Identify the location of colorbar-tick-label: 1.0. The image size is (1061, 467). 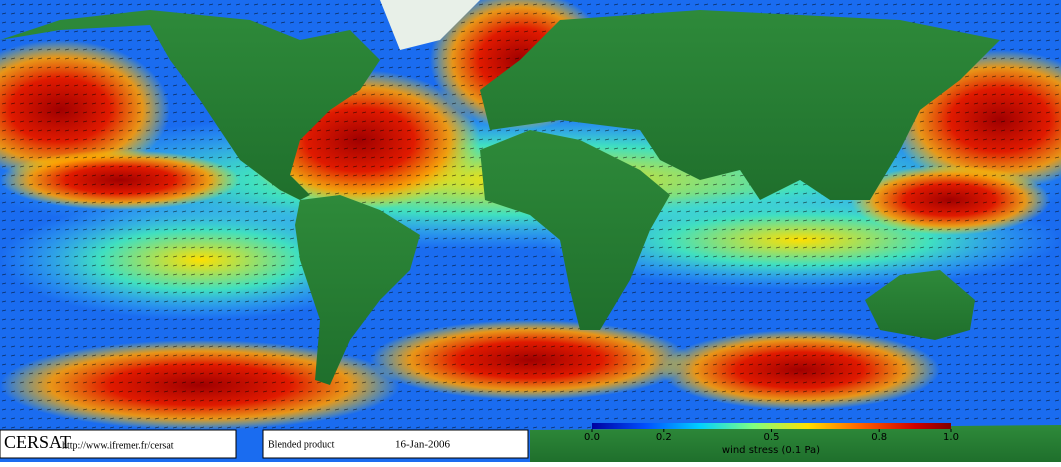
(951, 437).